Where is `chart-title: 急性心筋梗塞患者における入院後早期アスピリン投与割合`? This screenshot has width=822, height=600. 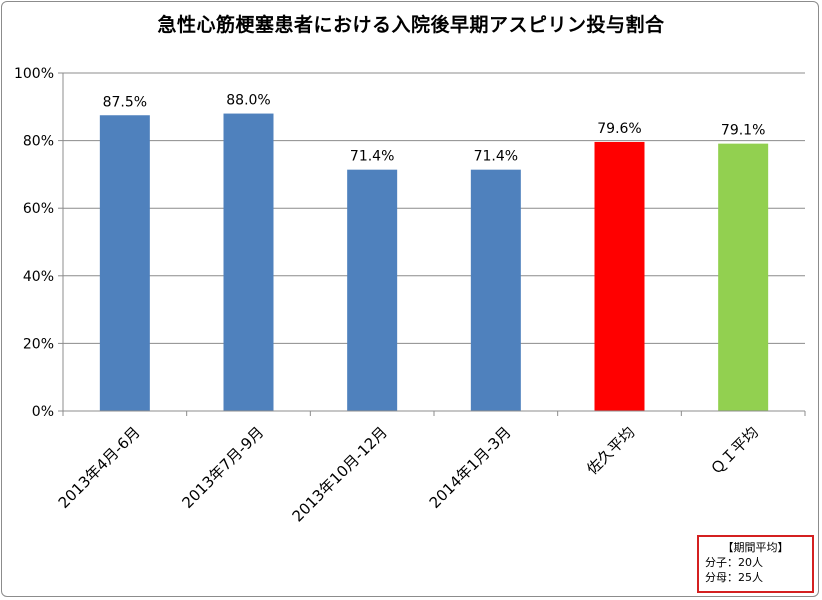
chart-title: 急性心筋梗塞患者における入院後早期アスピリン投与割合 is located at coordinates (411, 25).